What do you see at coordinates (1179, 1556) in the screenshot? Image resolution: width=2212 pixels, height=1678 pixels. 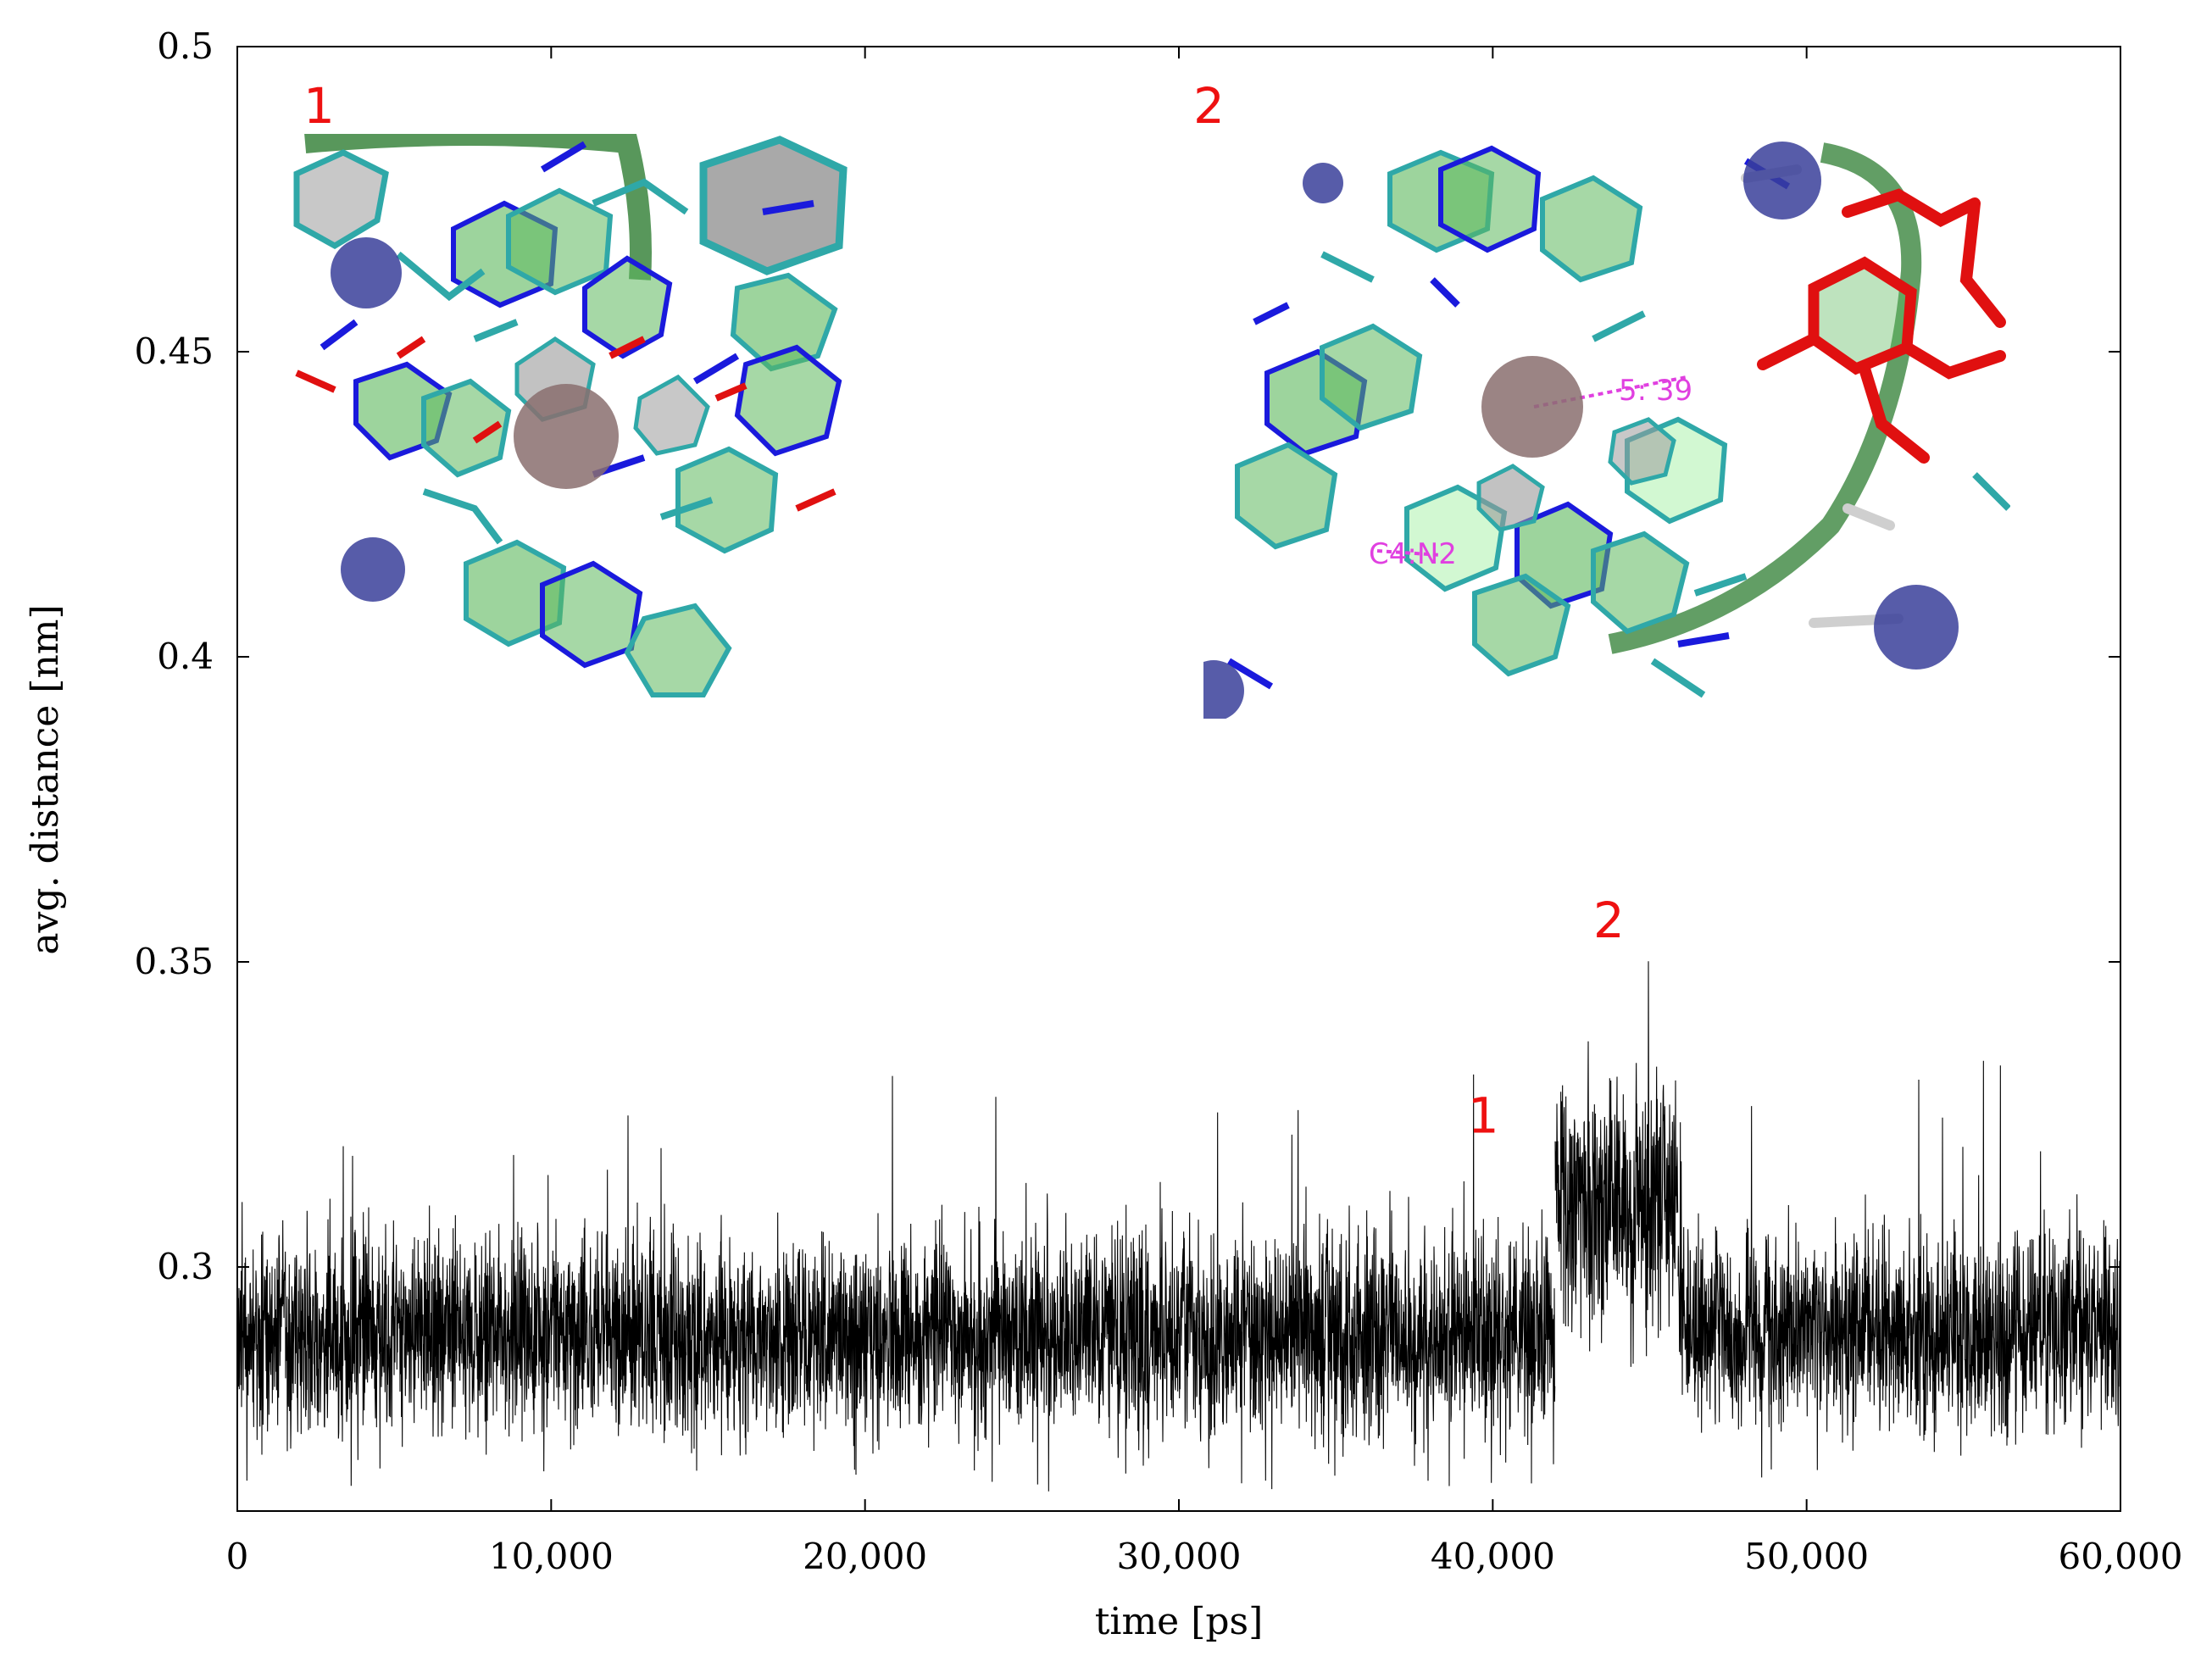 I see `x-tick-label: 30,000` at bounding box center [1179, 1556].